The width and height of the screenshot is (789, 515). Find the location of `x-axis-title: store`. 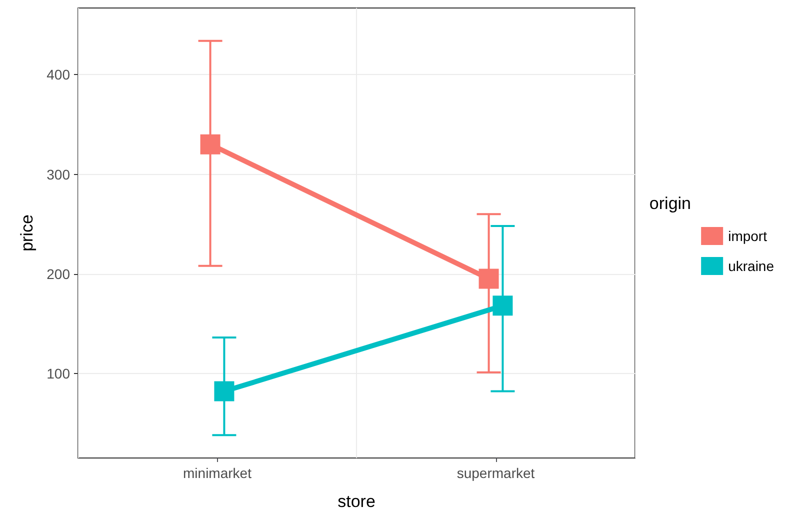

x-axis-title: store is located at coordinates (357, 501).